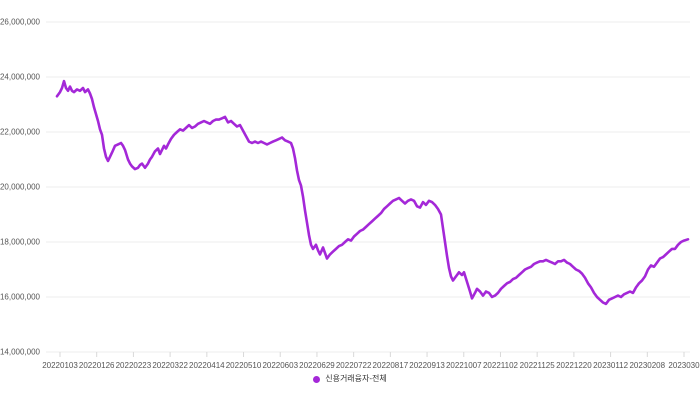 The image size is (700, 401). Describe the element at coordinates (538, 365) in the screenshot. I see `x-axis-tick-label: 20221125` at that location.